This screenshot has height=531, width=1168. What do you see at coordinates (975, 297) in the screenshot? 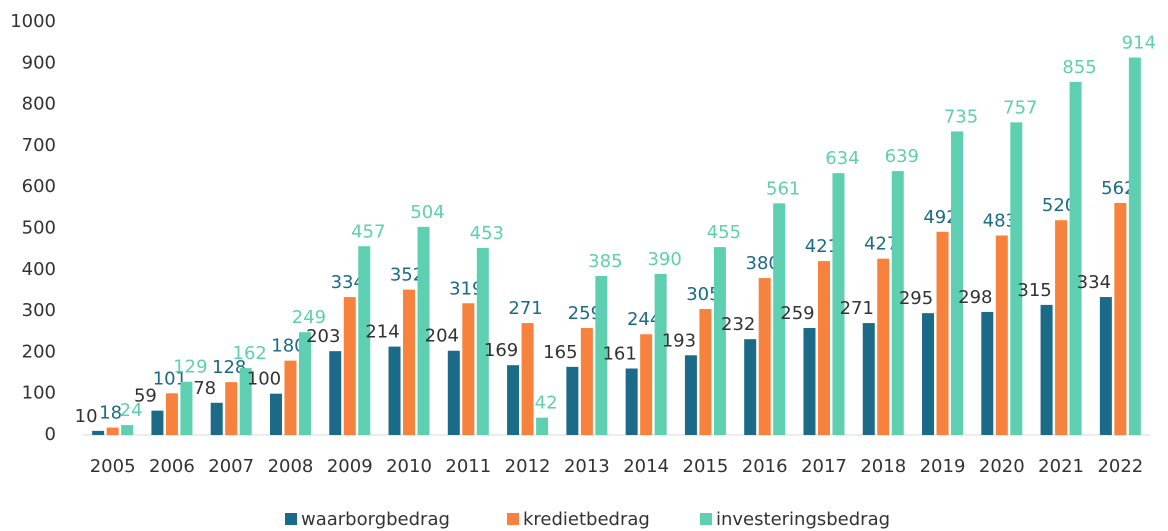
I see `data-label: 298` at bounding box center [975, 297].